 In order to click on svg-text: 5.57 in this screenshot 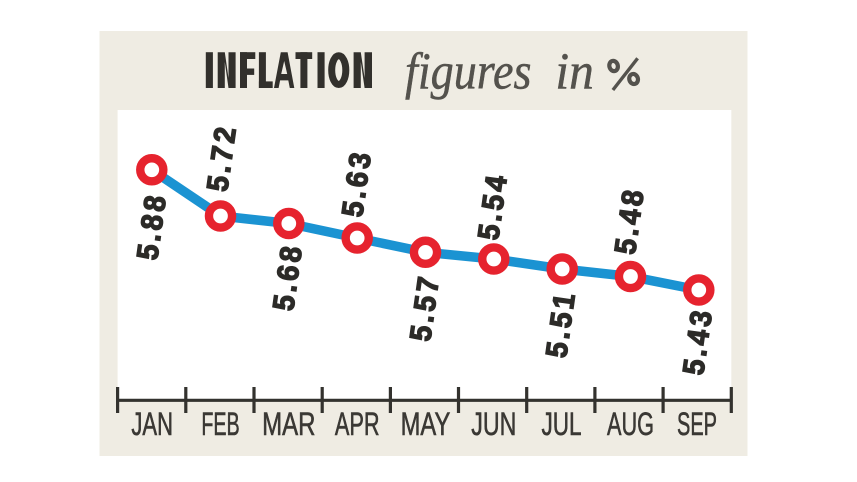, I will do `click(425, 308)`.